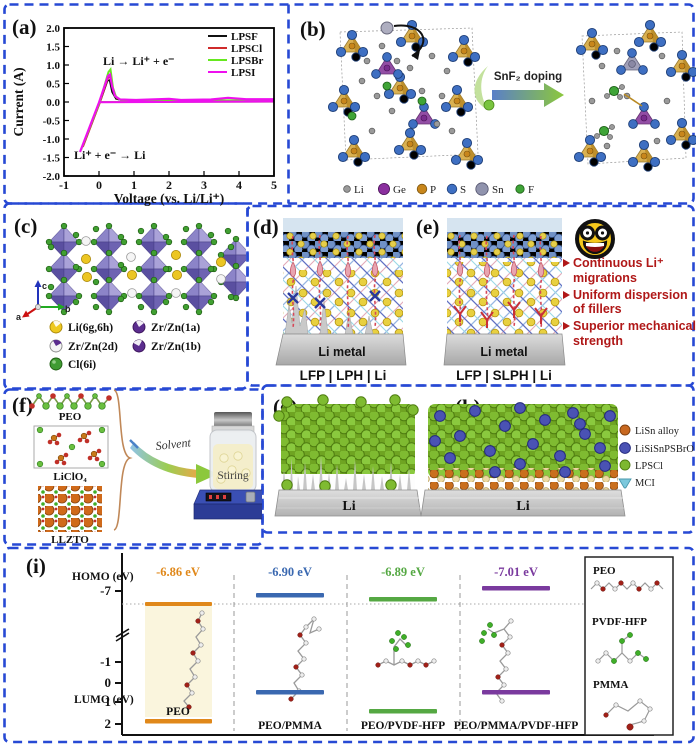  I want to click on legend-label: LPSI, so click(243, 73).